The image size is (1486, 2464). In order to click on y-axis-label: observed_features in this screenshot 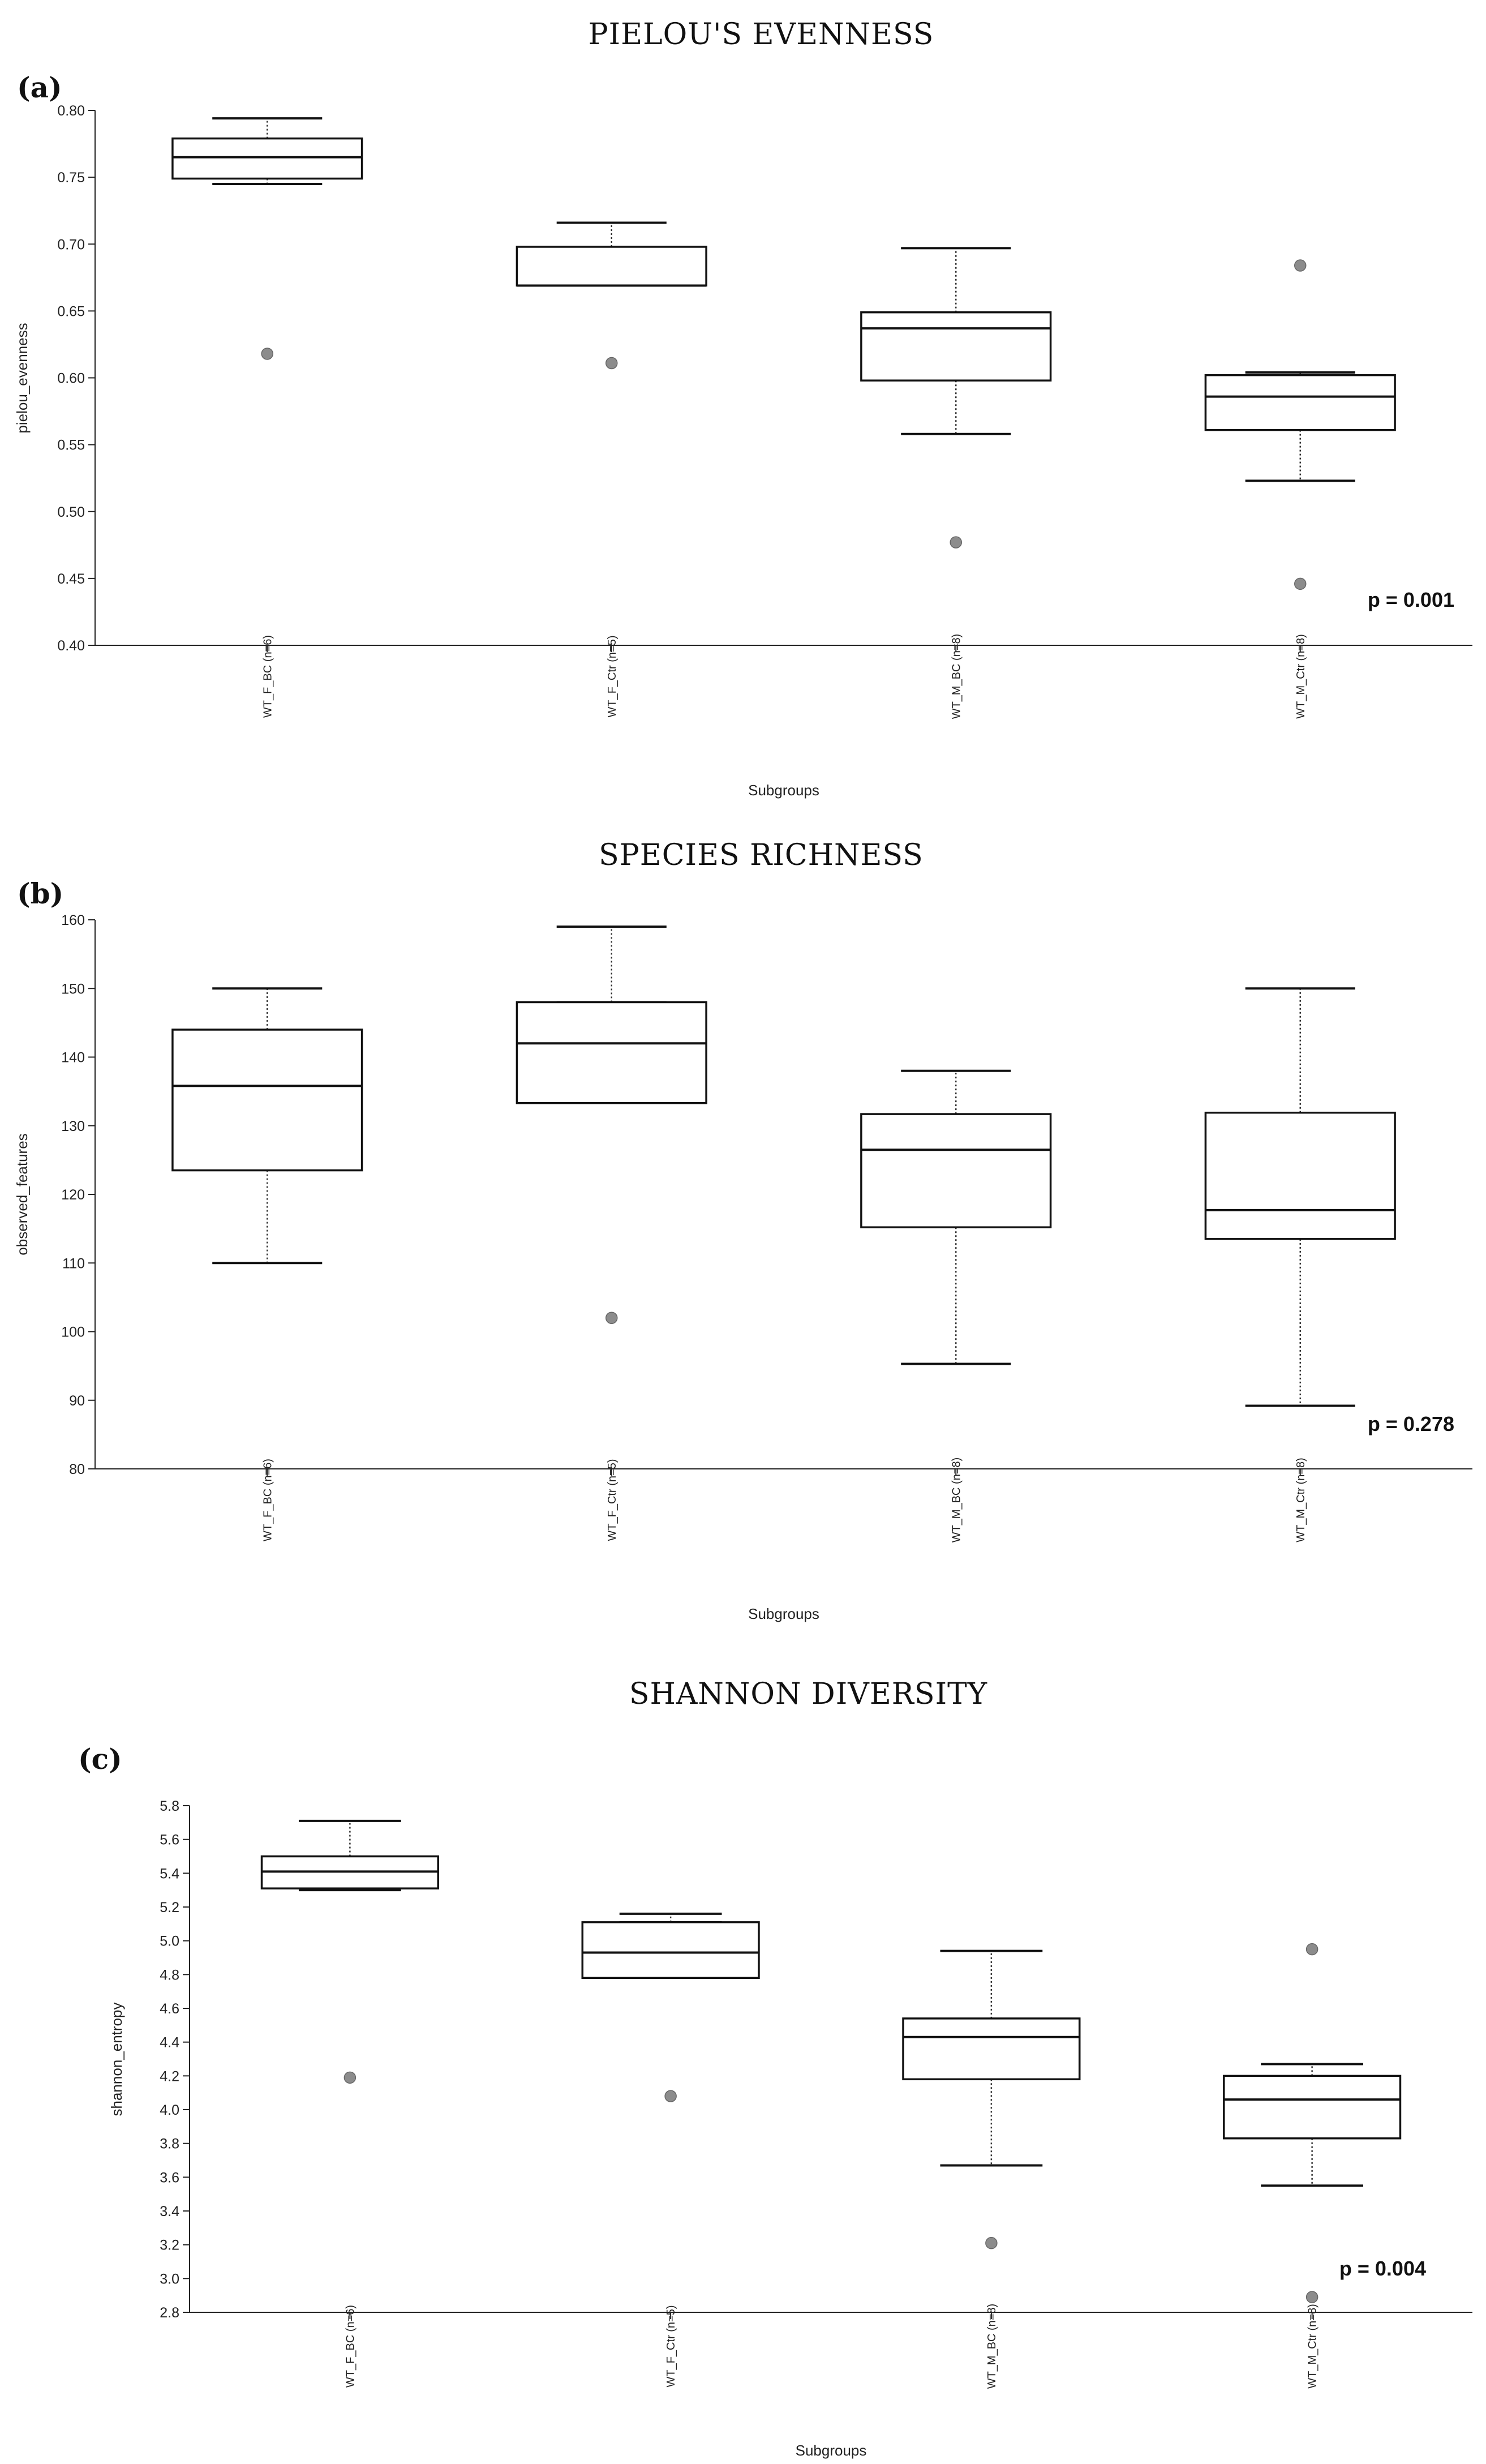, I will do `click(22, 1194)`.